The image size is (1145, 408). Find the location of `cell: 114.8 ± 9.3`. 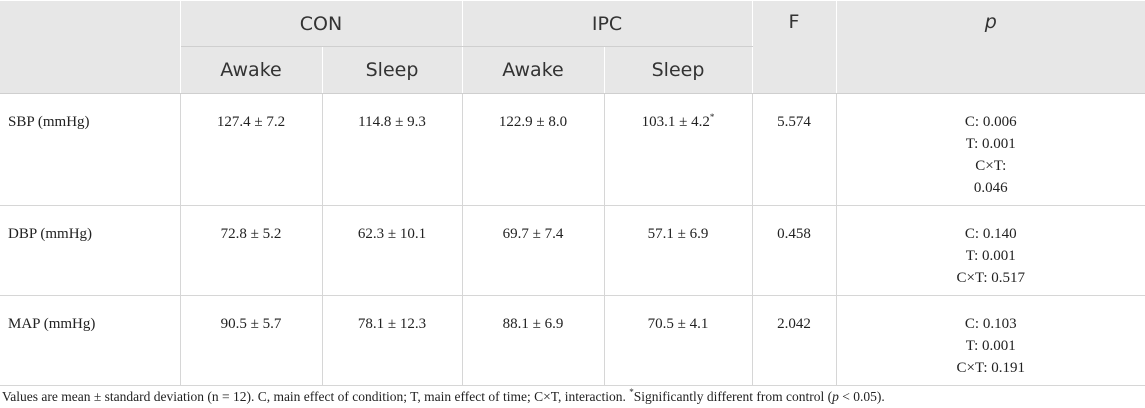

cell: 114.8 ± 9.3 is located at coordinates (392, 149).